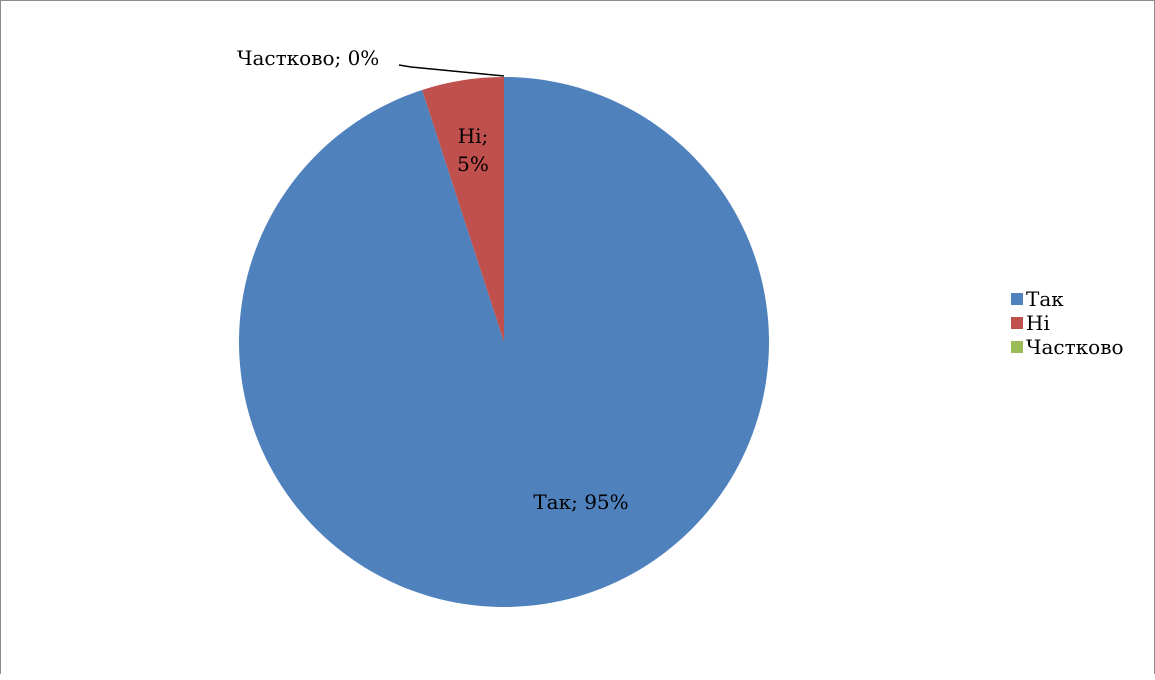 The width and height of the screenshot is (1155, 680). Describe the element at coordinates (308, 58) in the screenshot. I see `data-label-chastkovo: Частково; 0%` at that location.